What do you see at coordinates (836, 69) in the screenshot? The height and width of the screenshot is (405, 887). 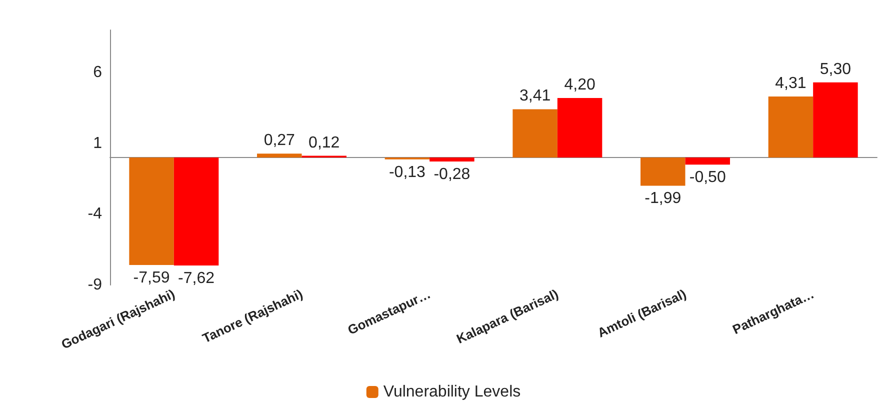 I see `data-label: 5,30` at bounding box center [836, 69].